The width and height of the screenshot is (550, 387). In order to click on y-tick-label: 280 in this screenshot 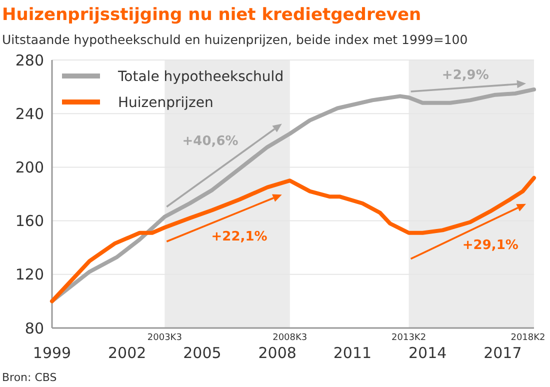, I will do `click(29, 60)`.